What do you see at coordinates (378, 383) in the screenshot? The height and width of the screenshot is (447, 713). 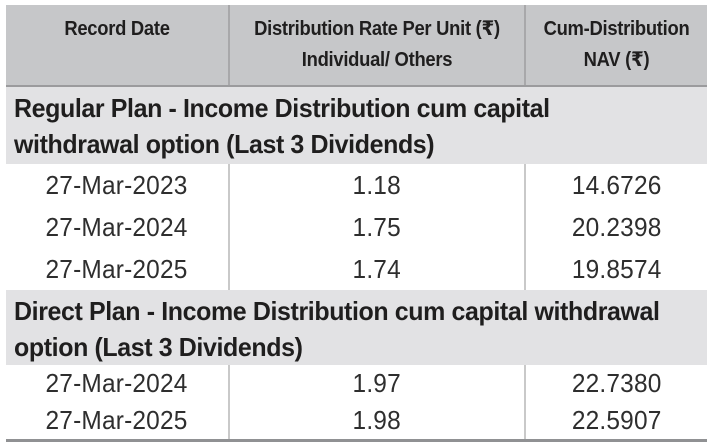 I see `rate-cell: 1.97` at bounding box center [378, 383].